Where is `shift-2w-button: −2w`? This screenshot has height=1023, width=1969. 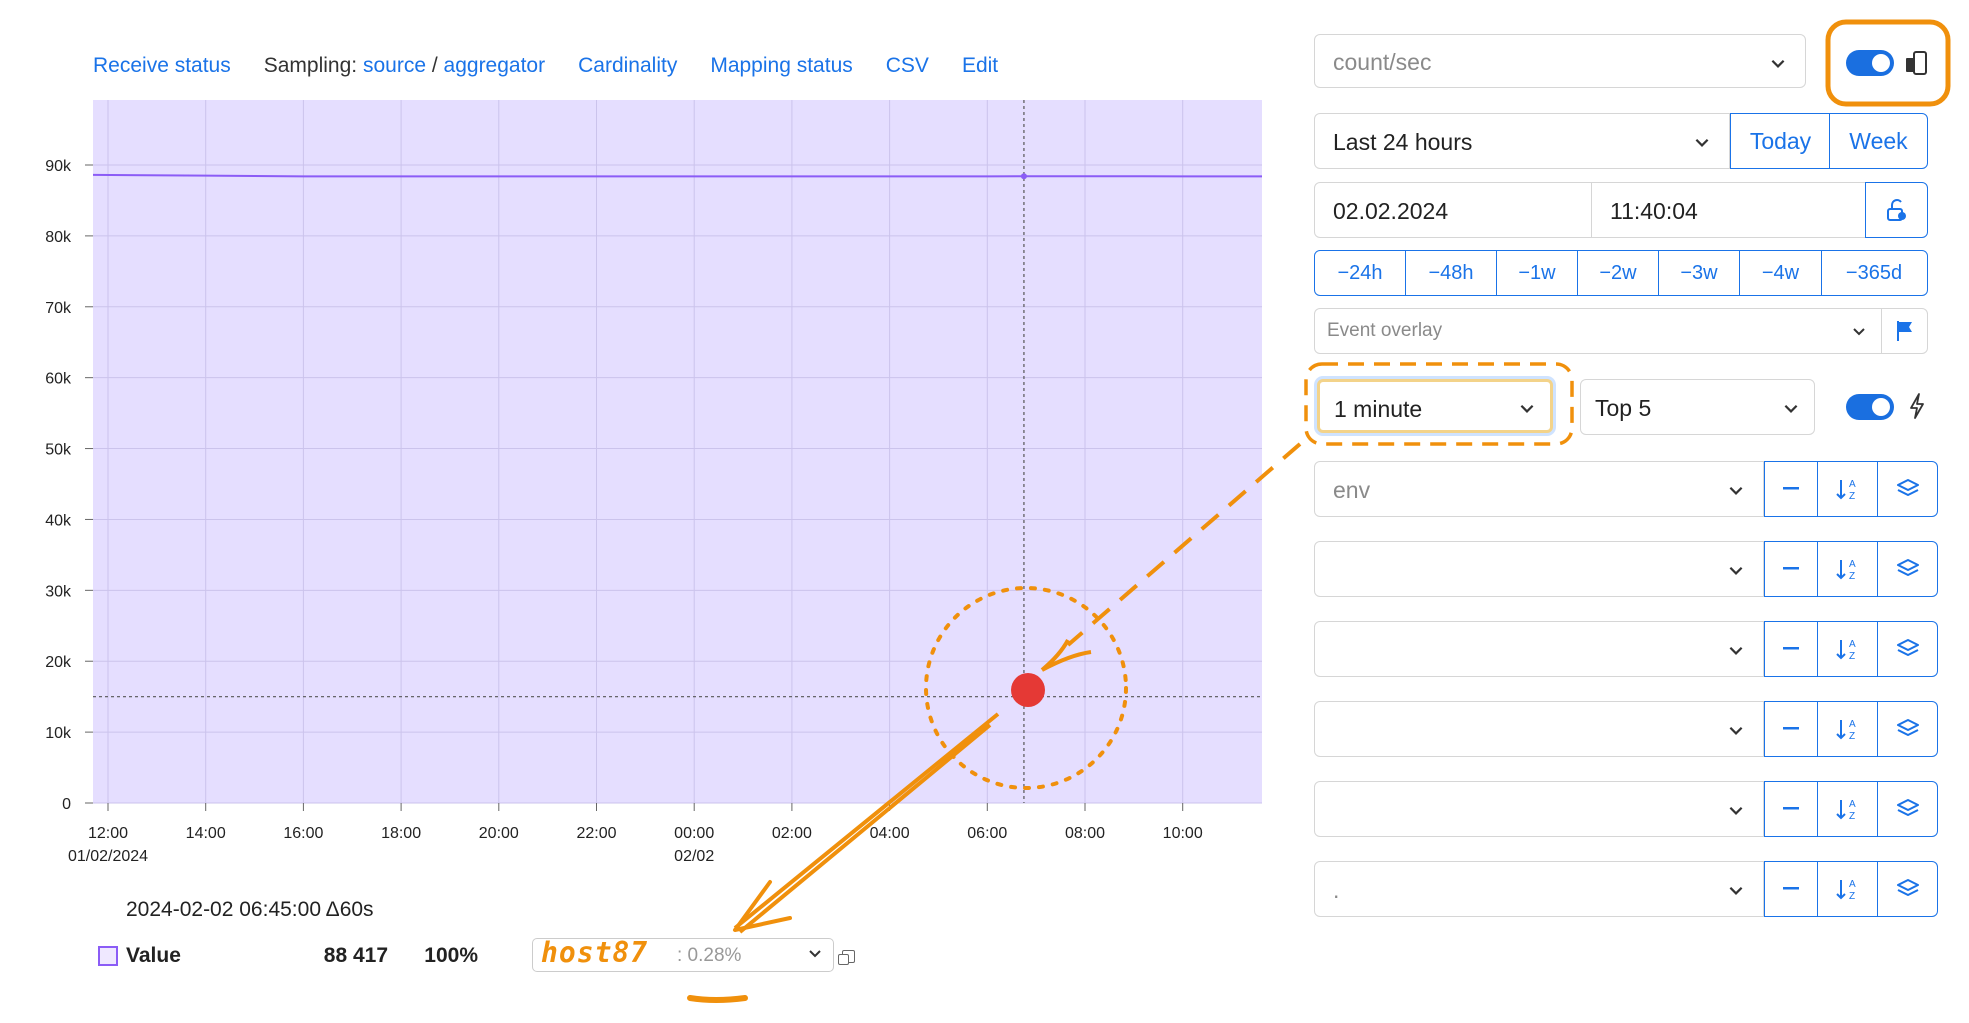
shift-2w-button: −2w is located at coordinates (1618, 273).